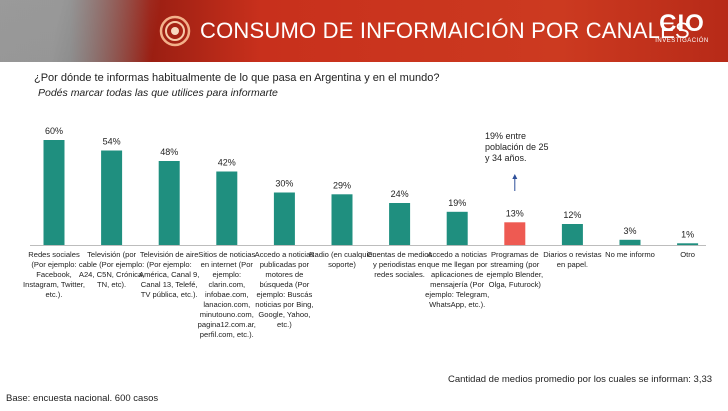 Image resolution: width=728 pixels, height=411 pixels. I want to click on logo-mark: CIO, so click(682, 23).